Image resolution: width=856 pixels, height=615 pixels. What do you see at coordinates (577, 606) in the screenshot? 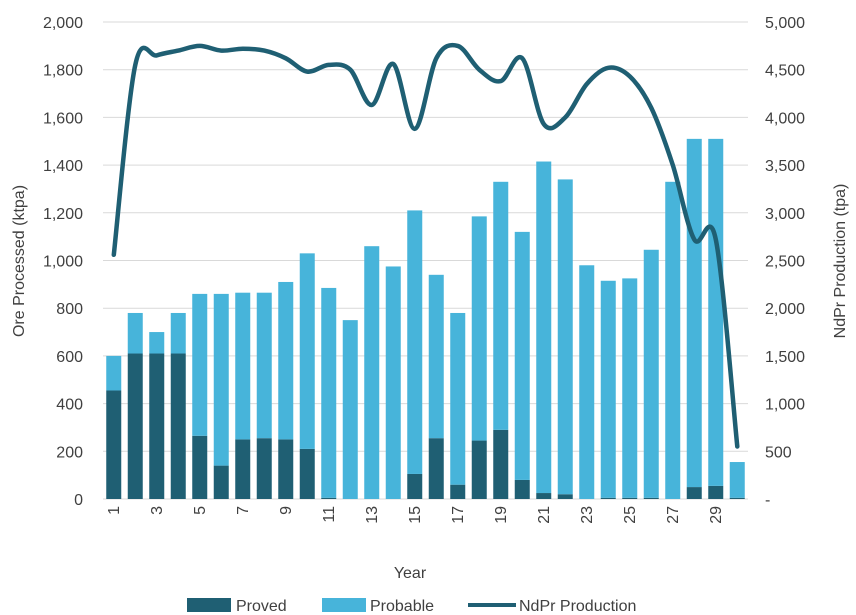
I see `legend-label-ndpr: NdPr Production` at bounding box center [577, 606].